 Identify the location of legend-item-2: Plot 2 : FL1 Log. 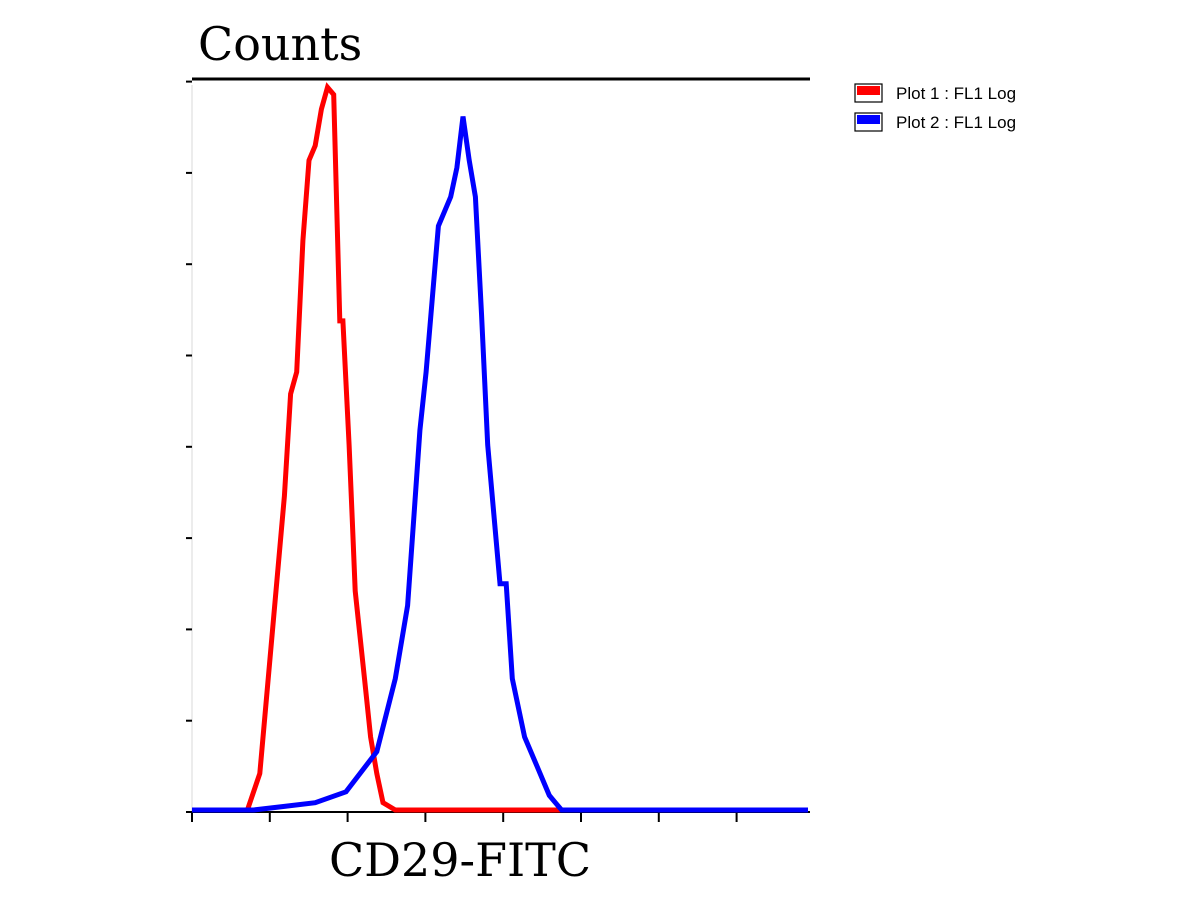
(935, 122).